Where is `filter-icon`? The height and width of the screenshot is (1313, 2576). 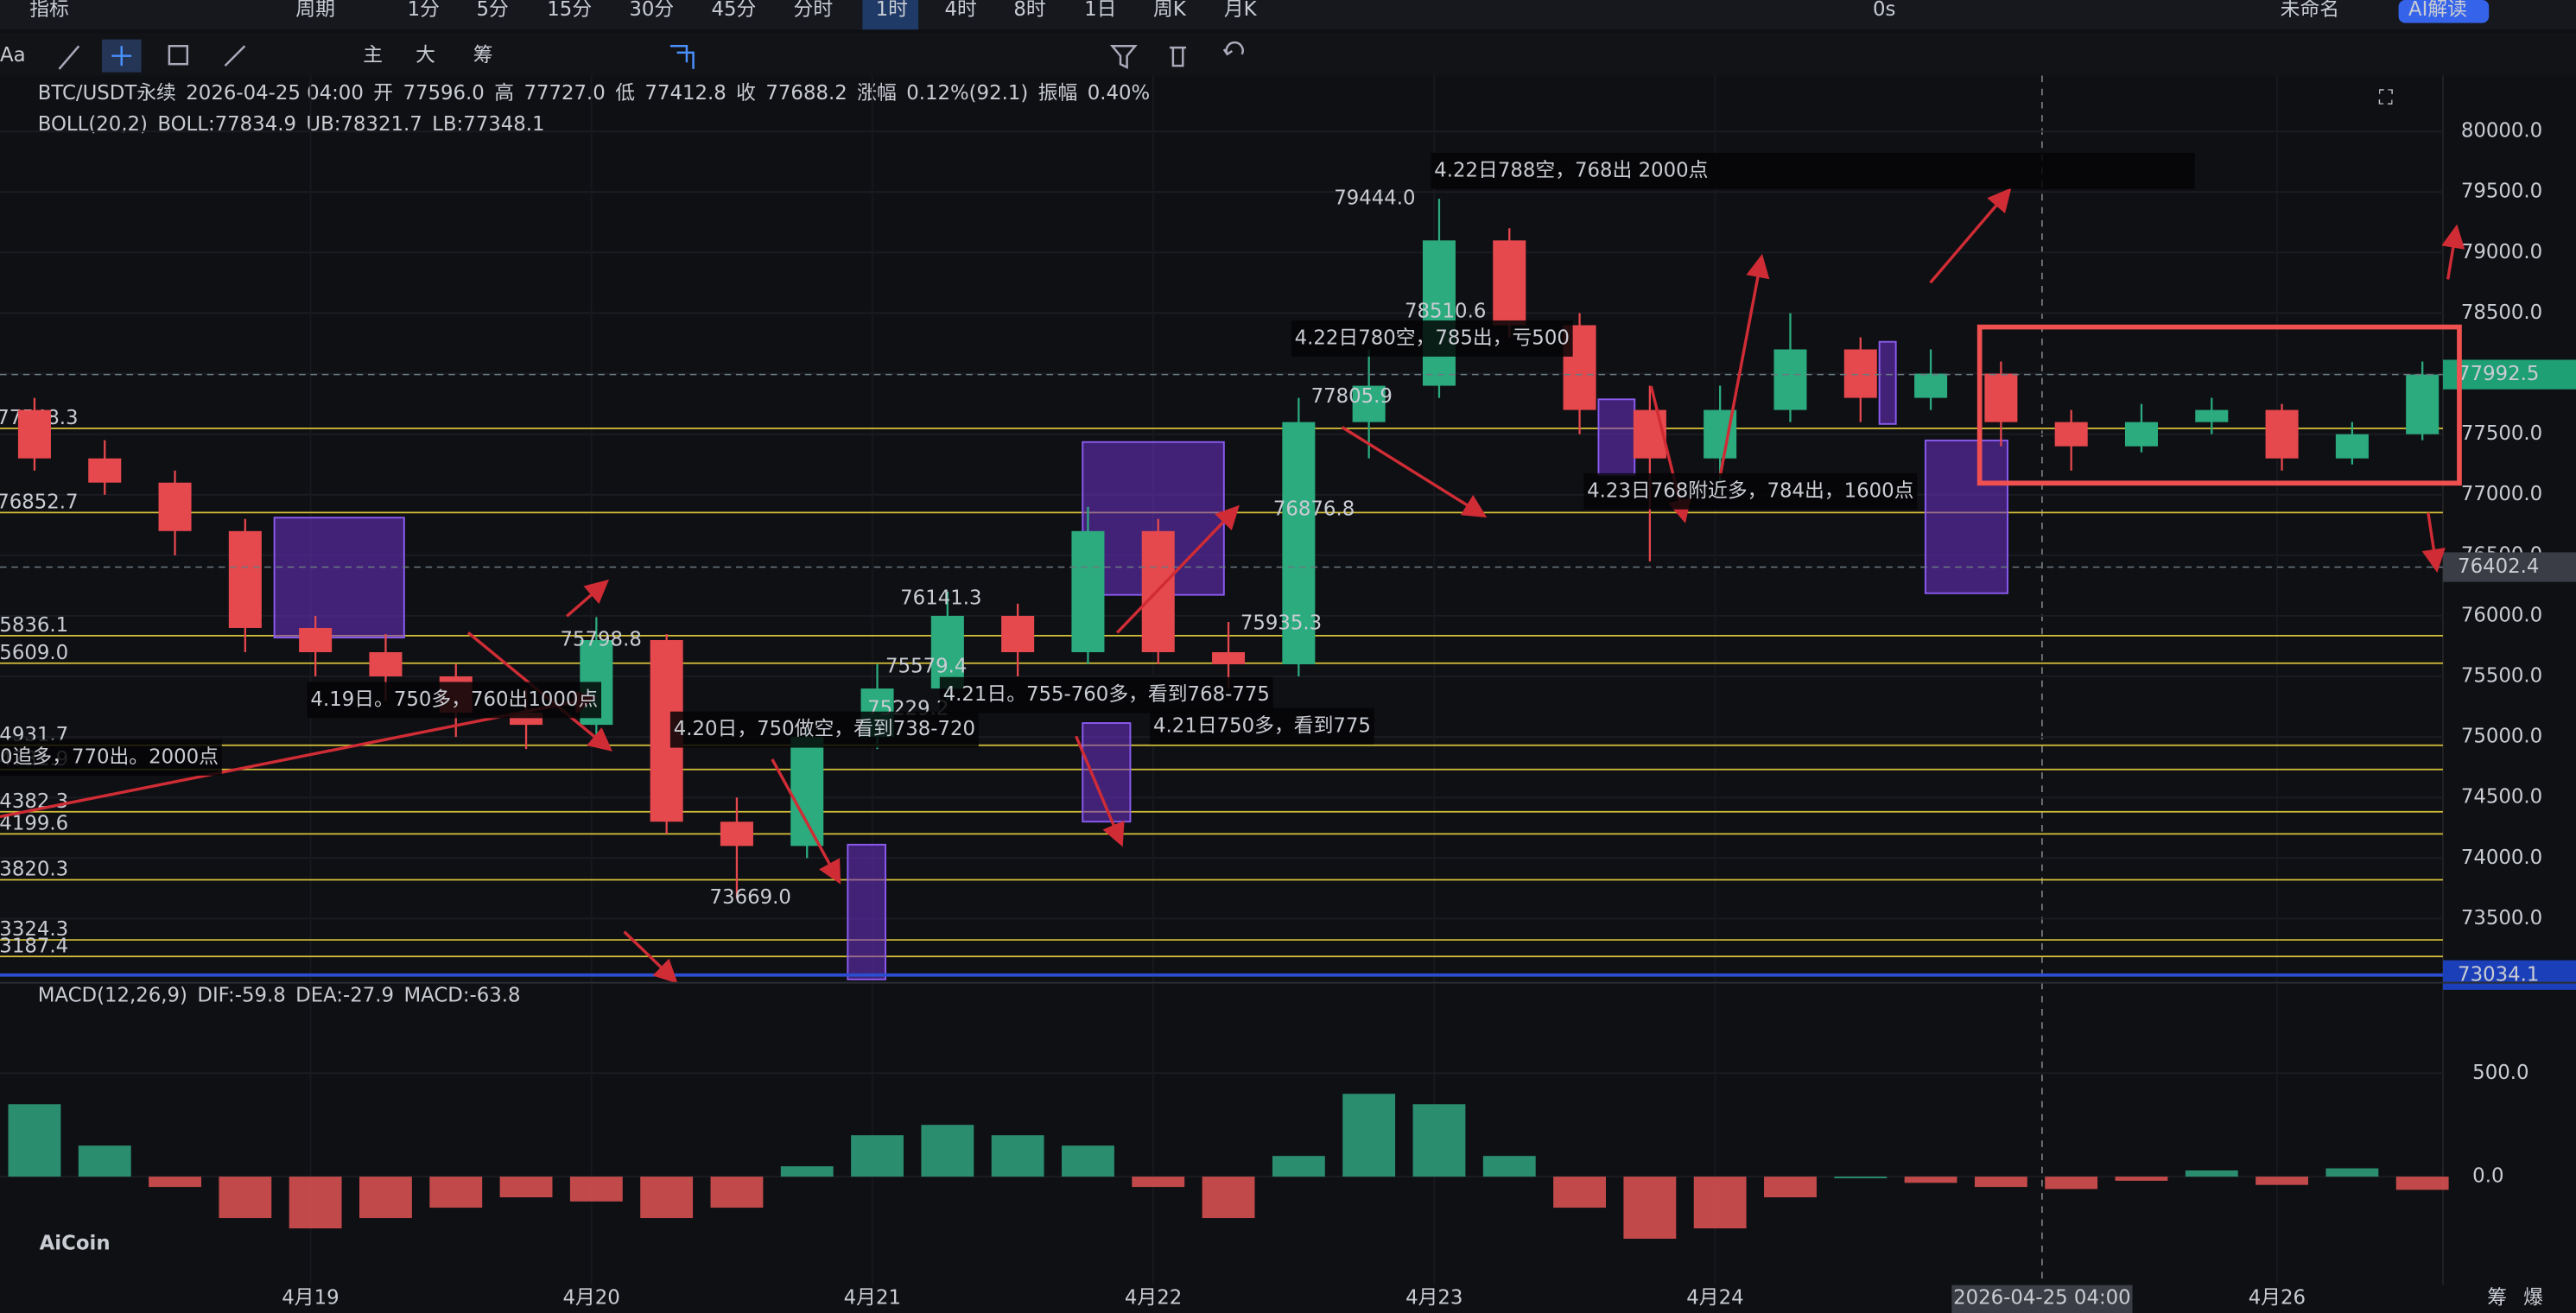
filter-icon is located at coordinates (1123, 57).